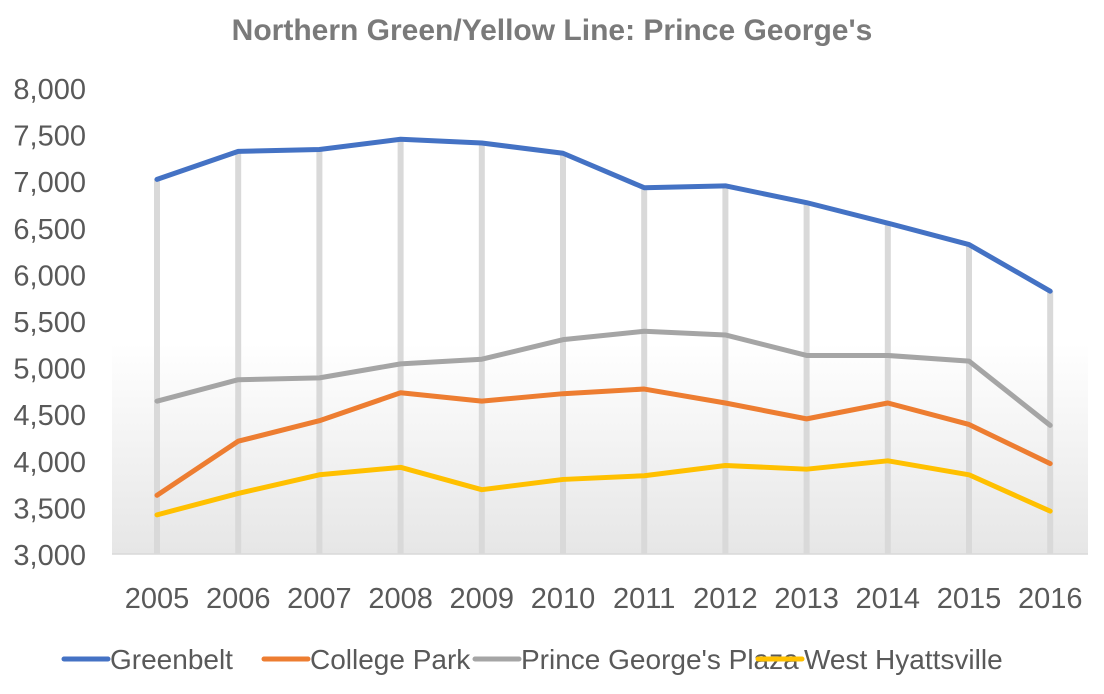 This screenshot has width=1104, height=694. Describe the element at coordinates (725, 599) in the screenshot. I see `x-tick-label: 2012` at that location.